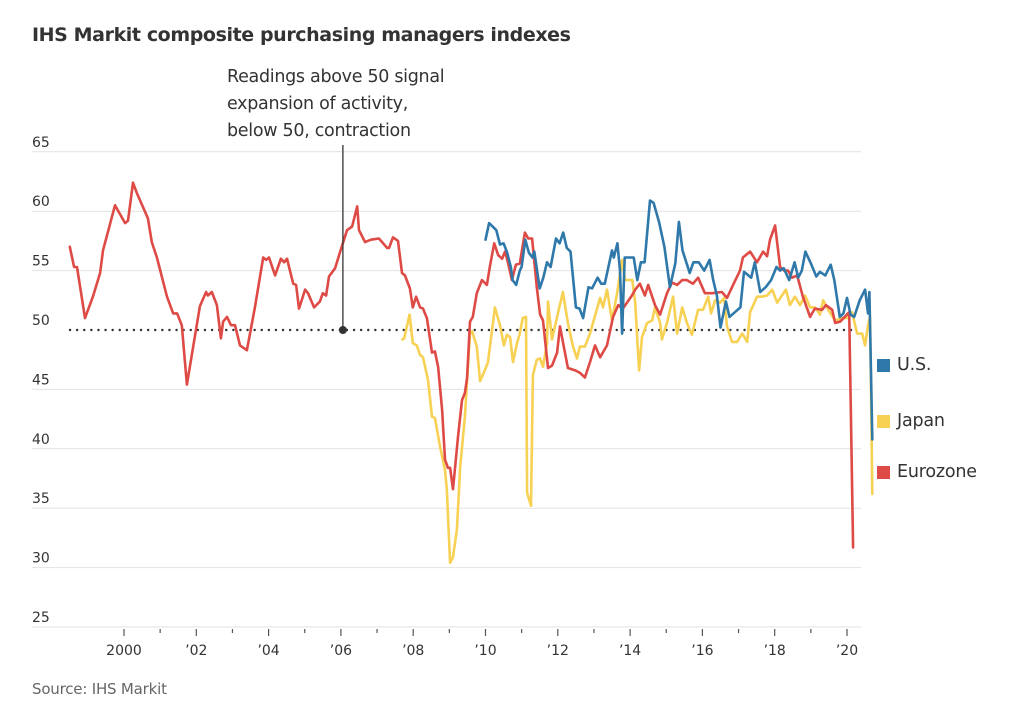  What do you see at coordinates (196, 651) in the screenshot?
I see `x-tick-label: ’02` at bounding box center [196, 651].